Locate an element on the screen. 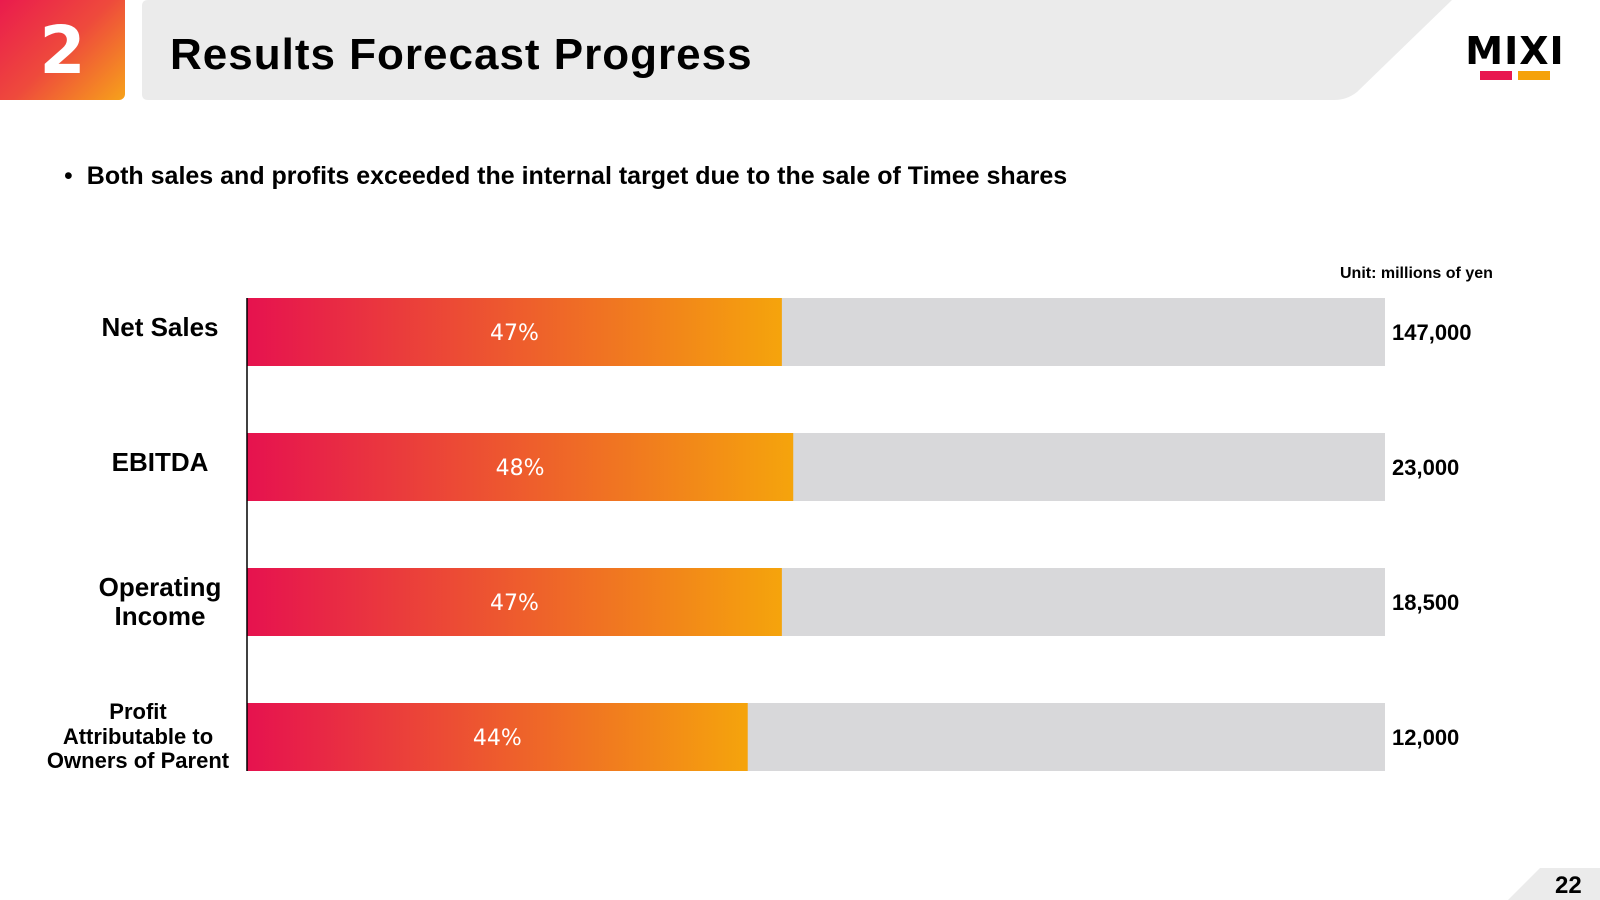 The image size is (1600, 900). target-value-label-2: 18,500 is located at coordinates (1425, 602).